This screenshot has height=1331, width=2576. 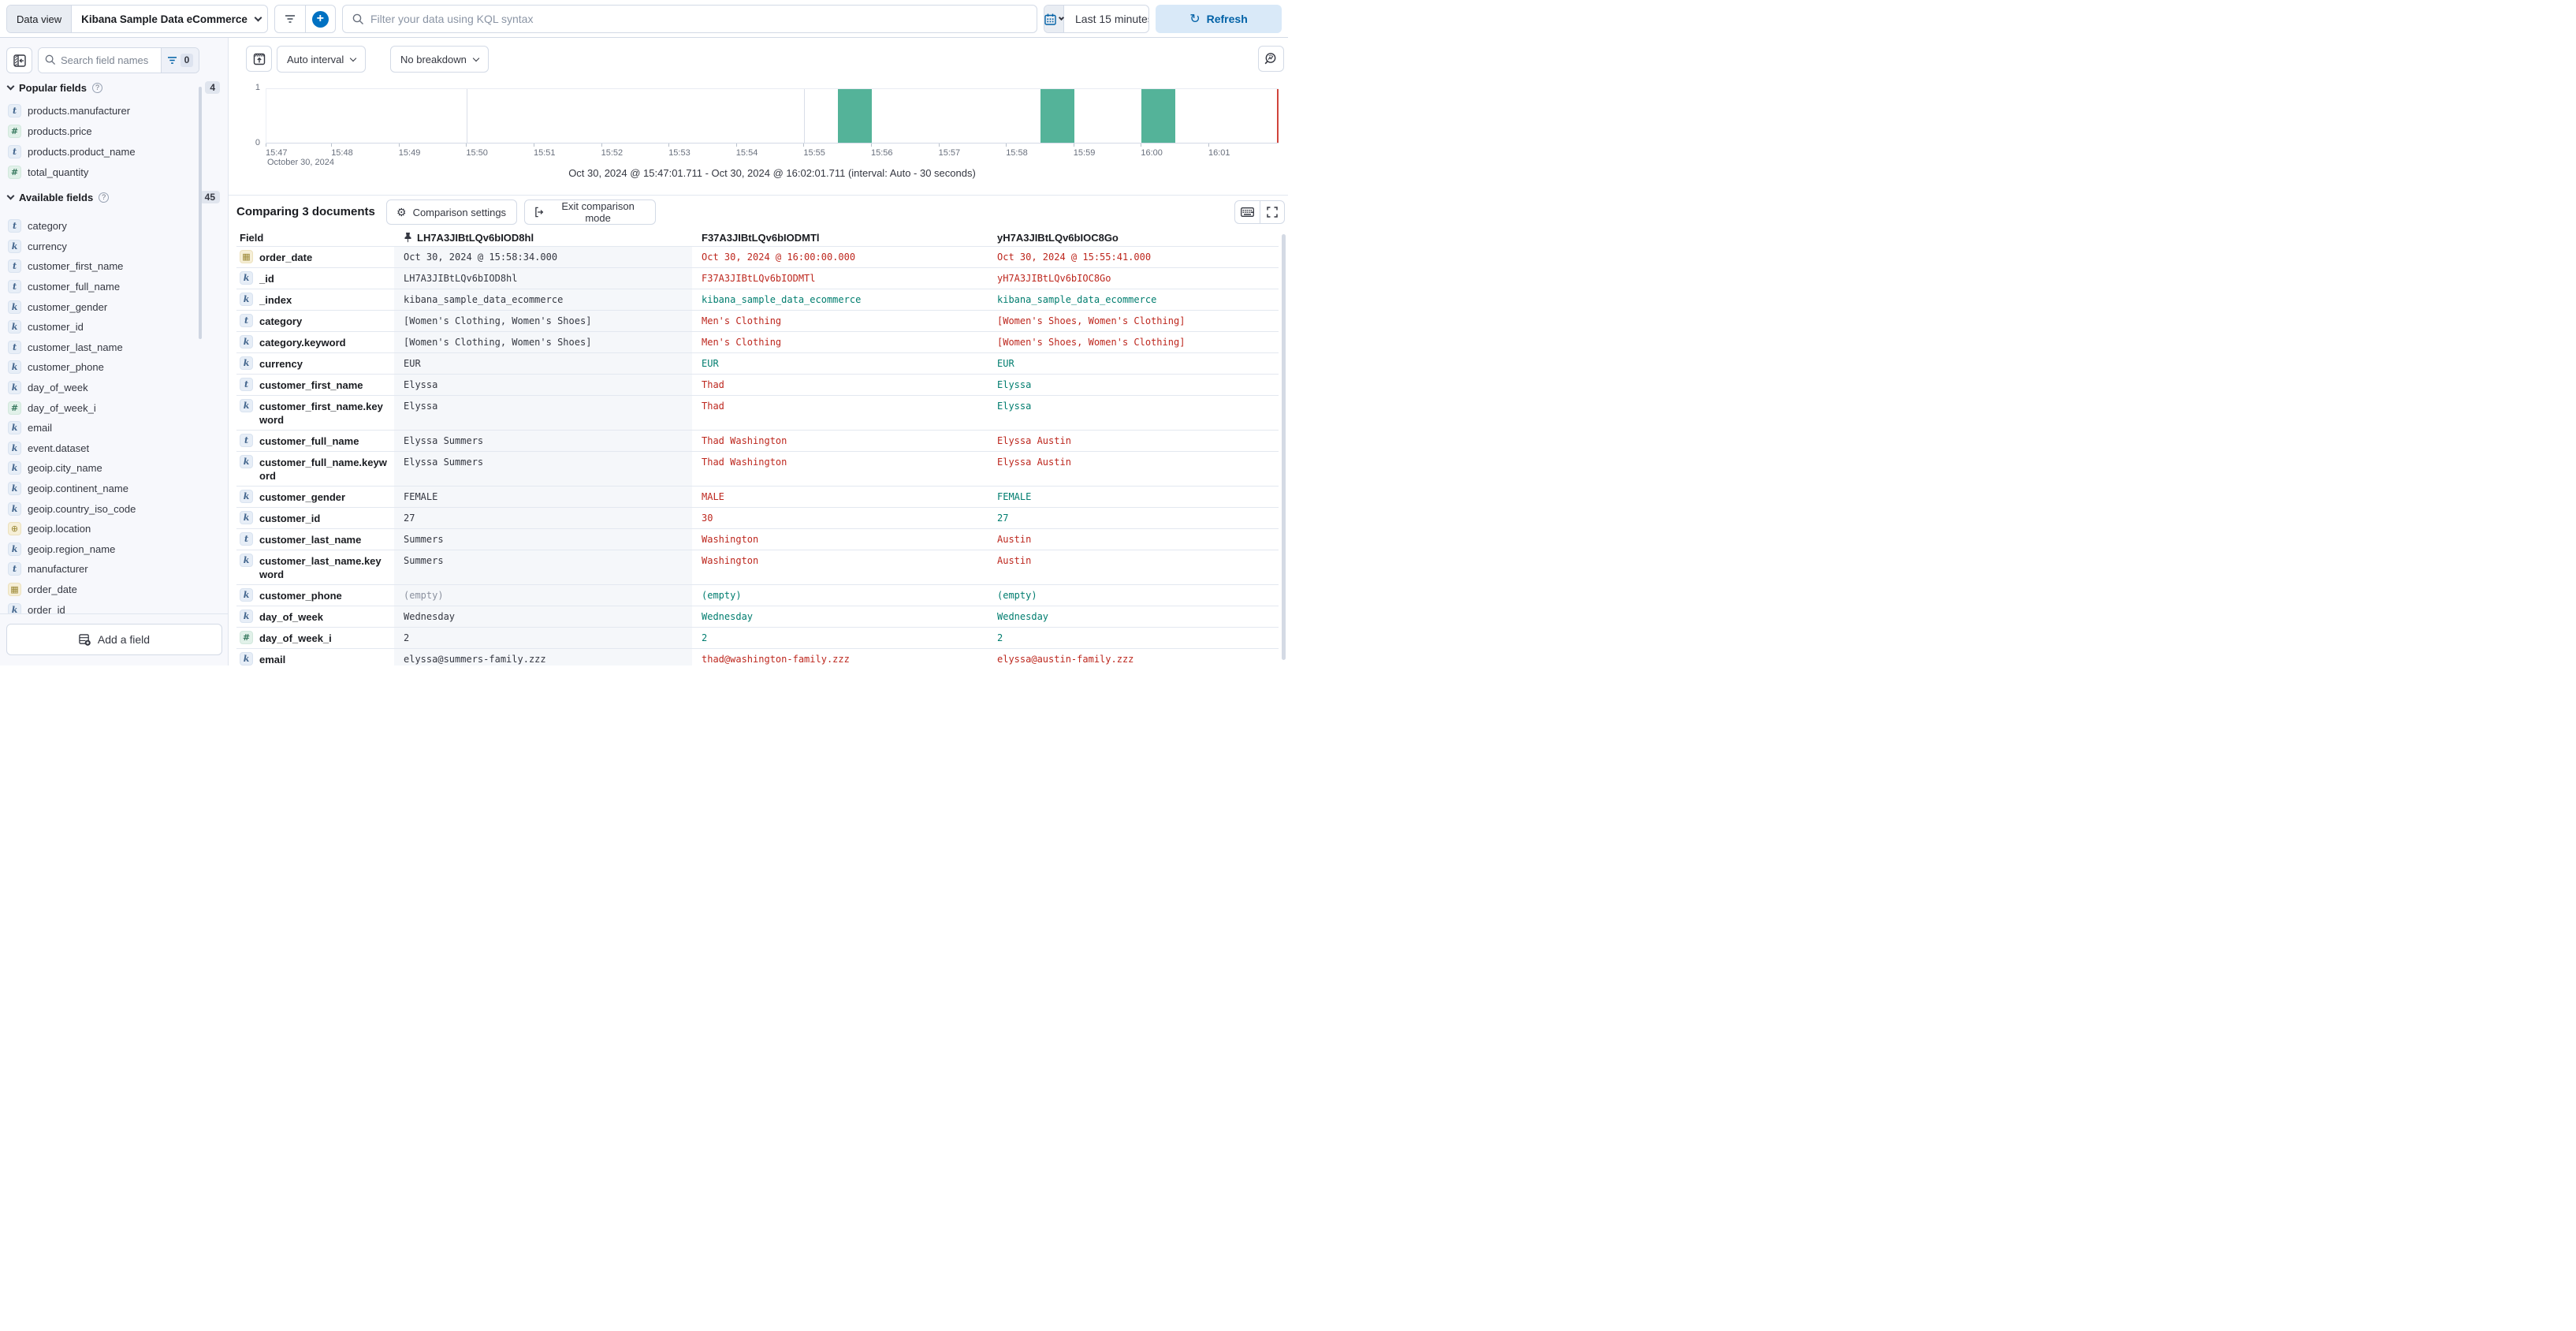 What do you see at coordinates (1152, 153) in the screenshot?
I see `x-axis-tick-label: 16:00` at bounding box center [1152, 153].